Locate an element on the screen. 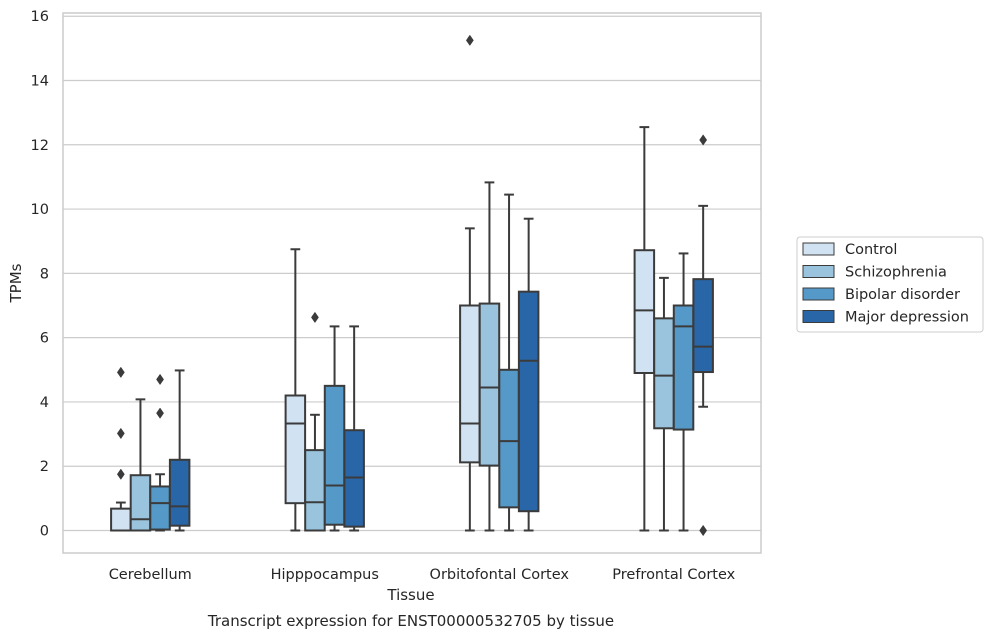  y-axis-ticks: 0 2 4 6 8 10 12 14 16 is located at coordinates (40, 274).